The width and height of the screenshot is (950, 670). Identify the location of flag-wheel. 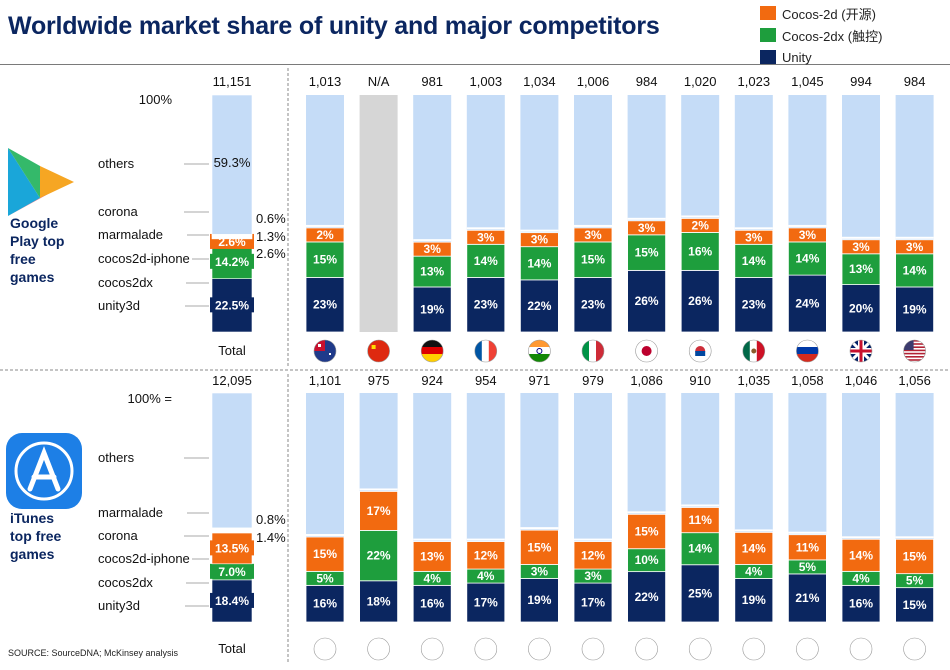
(539, 649).